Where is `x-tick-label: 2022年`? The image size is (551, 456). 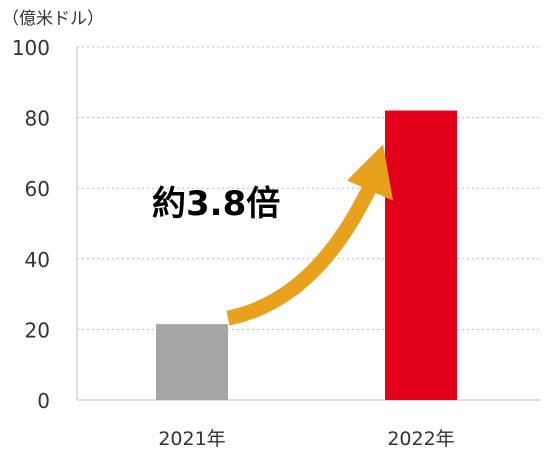 x-tick-label: 2022年 is located at coordinates (420, 439).